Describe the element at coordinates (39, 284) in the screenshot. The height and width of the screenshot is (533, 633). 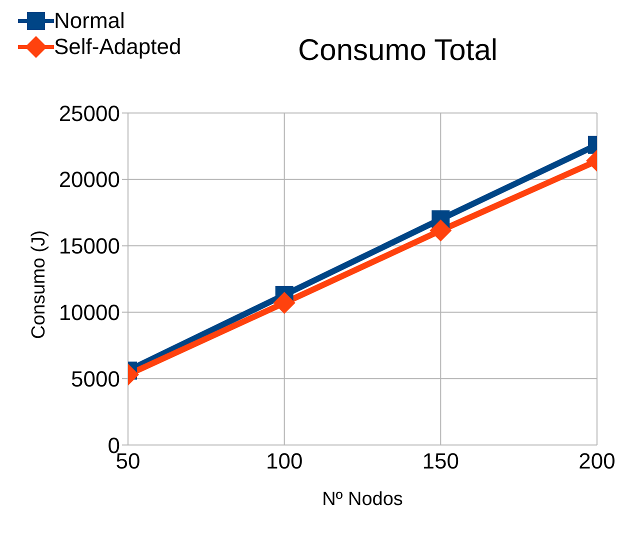
I see `y-axis-title: Consumo (J)` at that location.